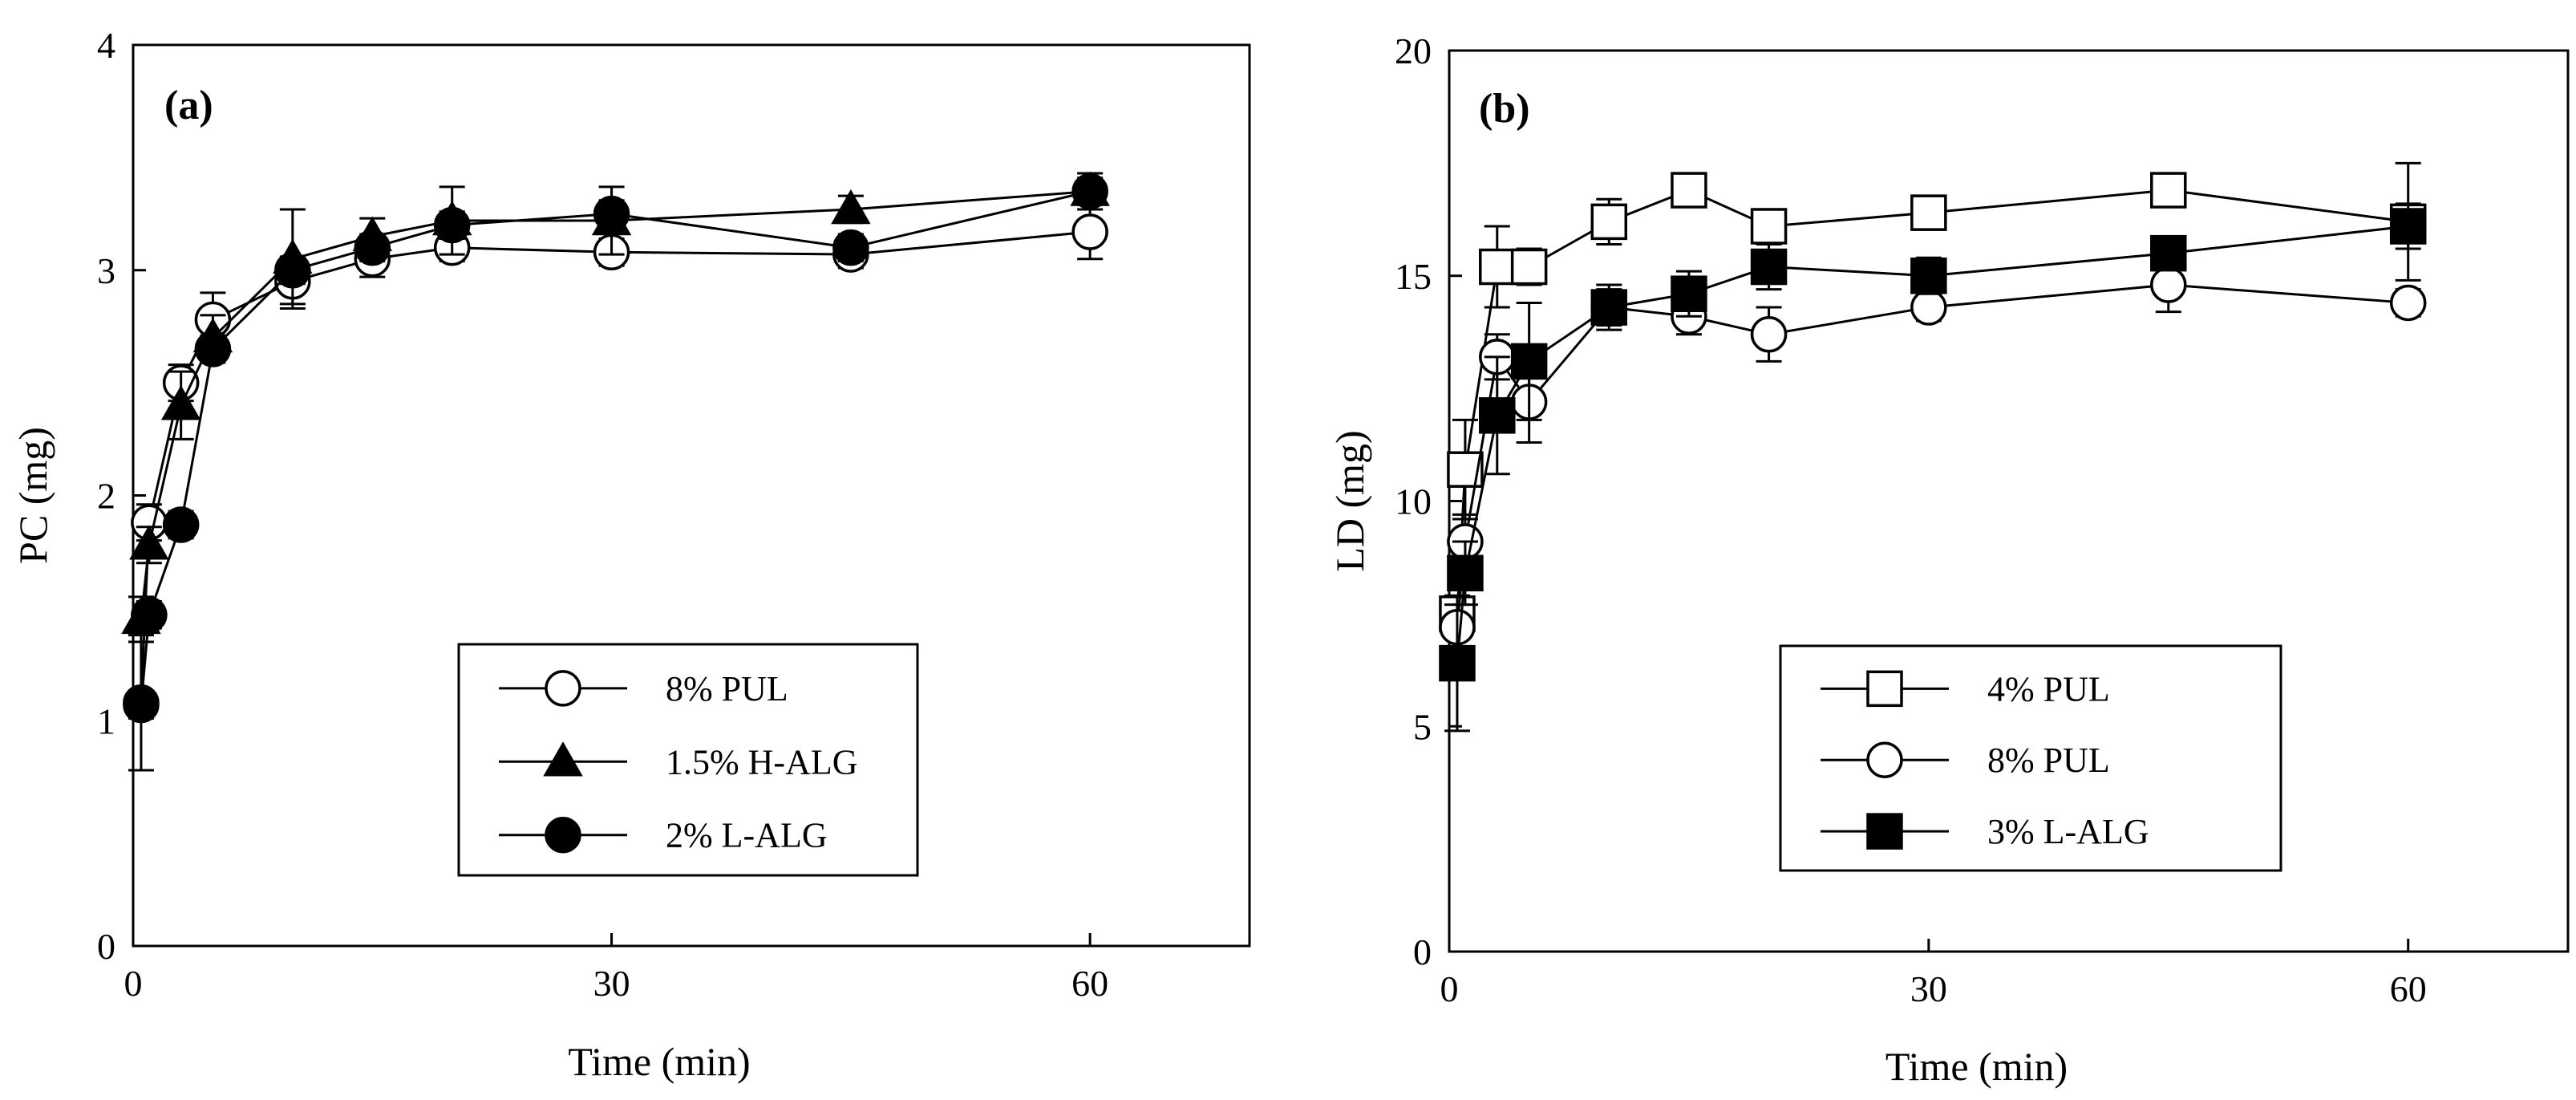 The height and width of the screenshot is (1100, 2576). I want to click on y-tick-label: 3, so click(106, 270).